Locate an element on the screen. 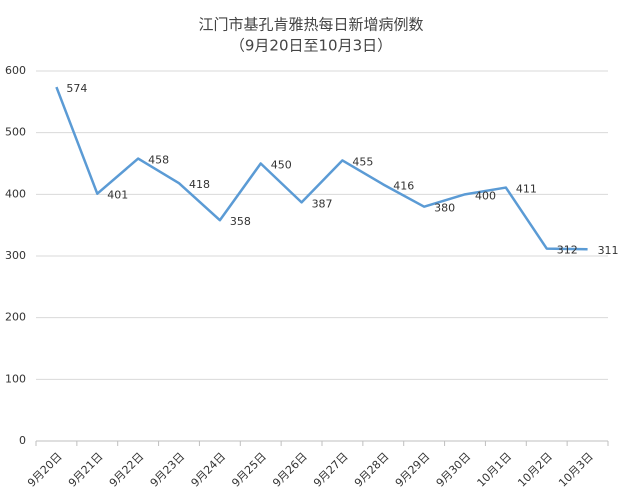  x-tick-label: 10月2日 is located at coordinates (535, 470).